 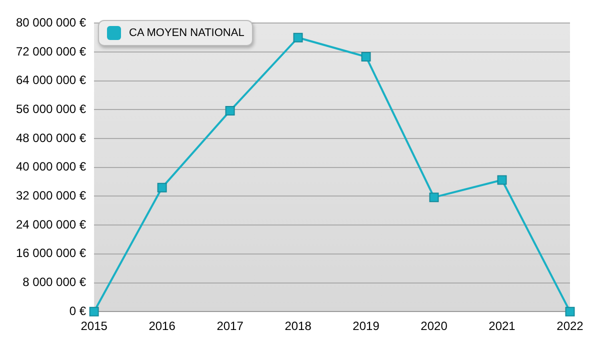 I want to click on y-tick-label: 16 000 000 €, so click(x=51, y=253).